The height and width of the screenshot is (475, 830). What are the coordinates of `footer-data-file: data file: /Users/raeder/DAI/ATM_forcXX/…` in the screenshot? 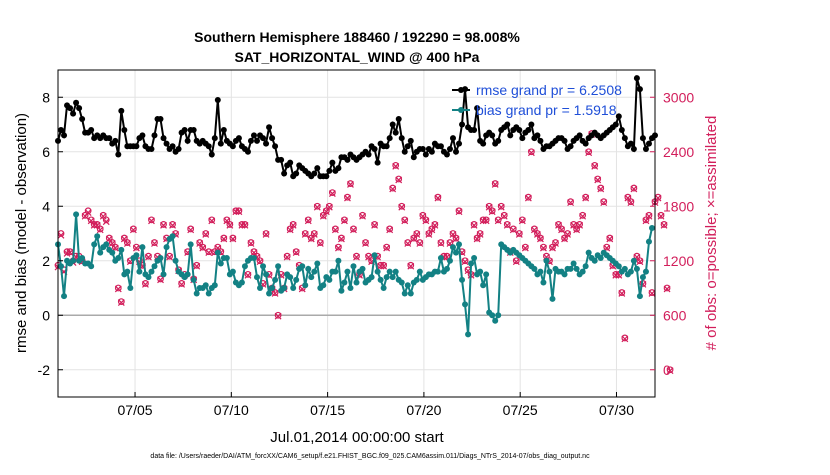 It's located at (370, 456).